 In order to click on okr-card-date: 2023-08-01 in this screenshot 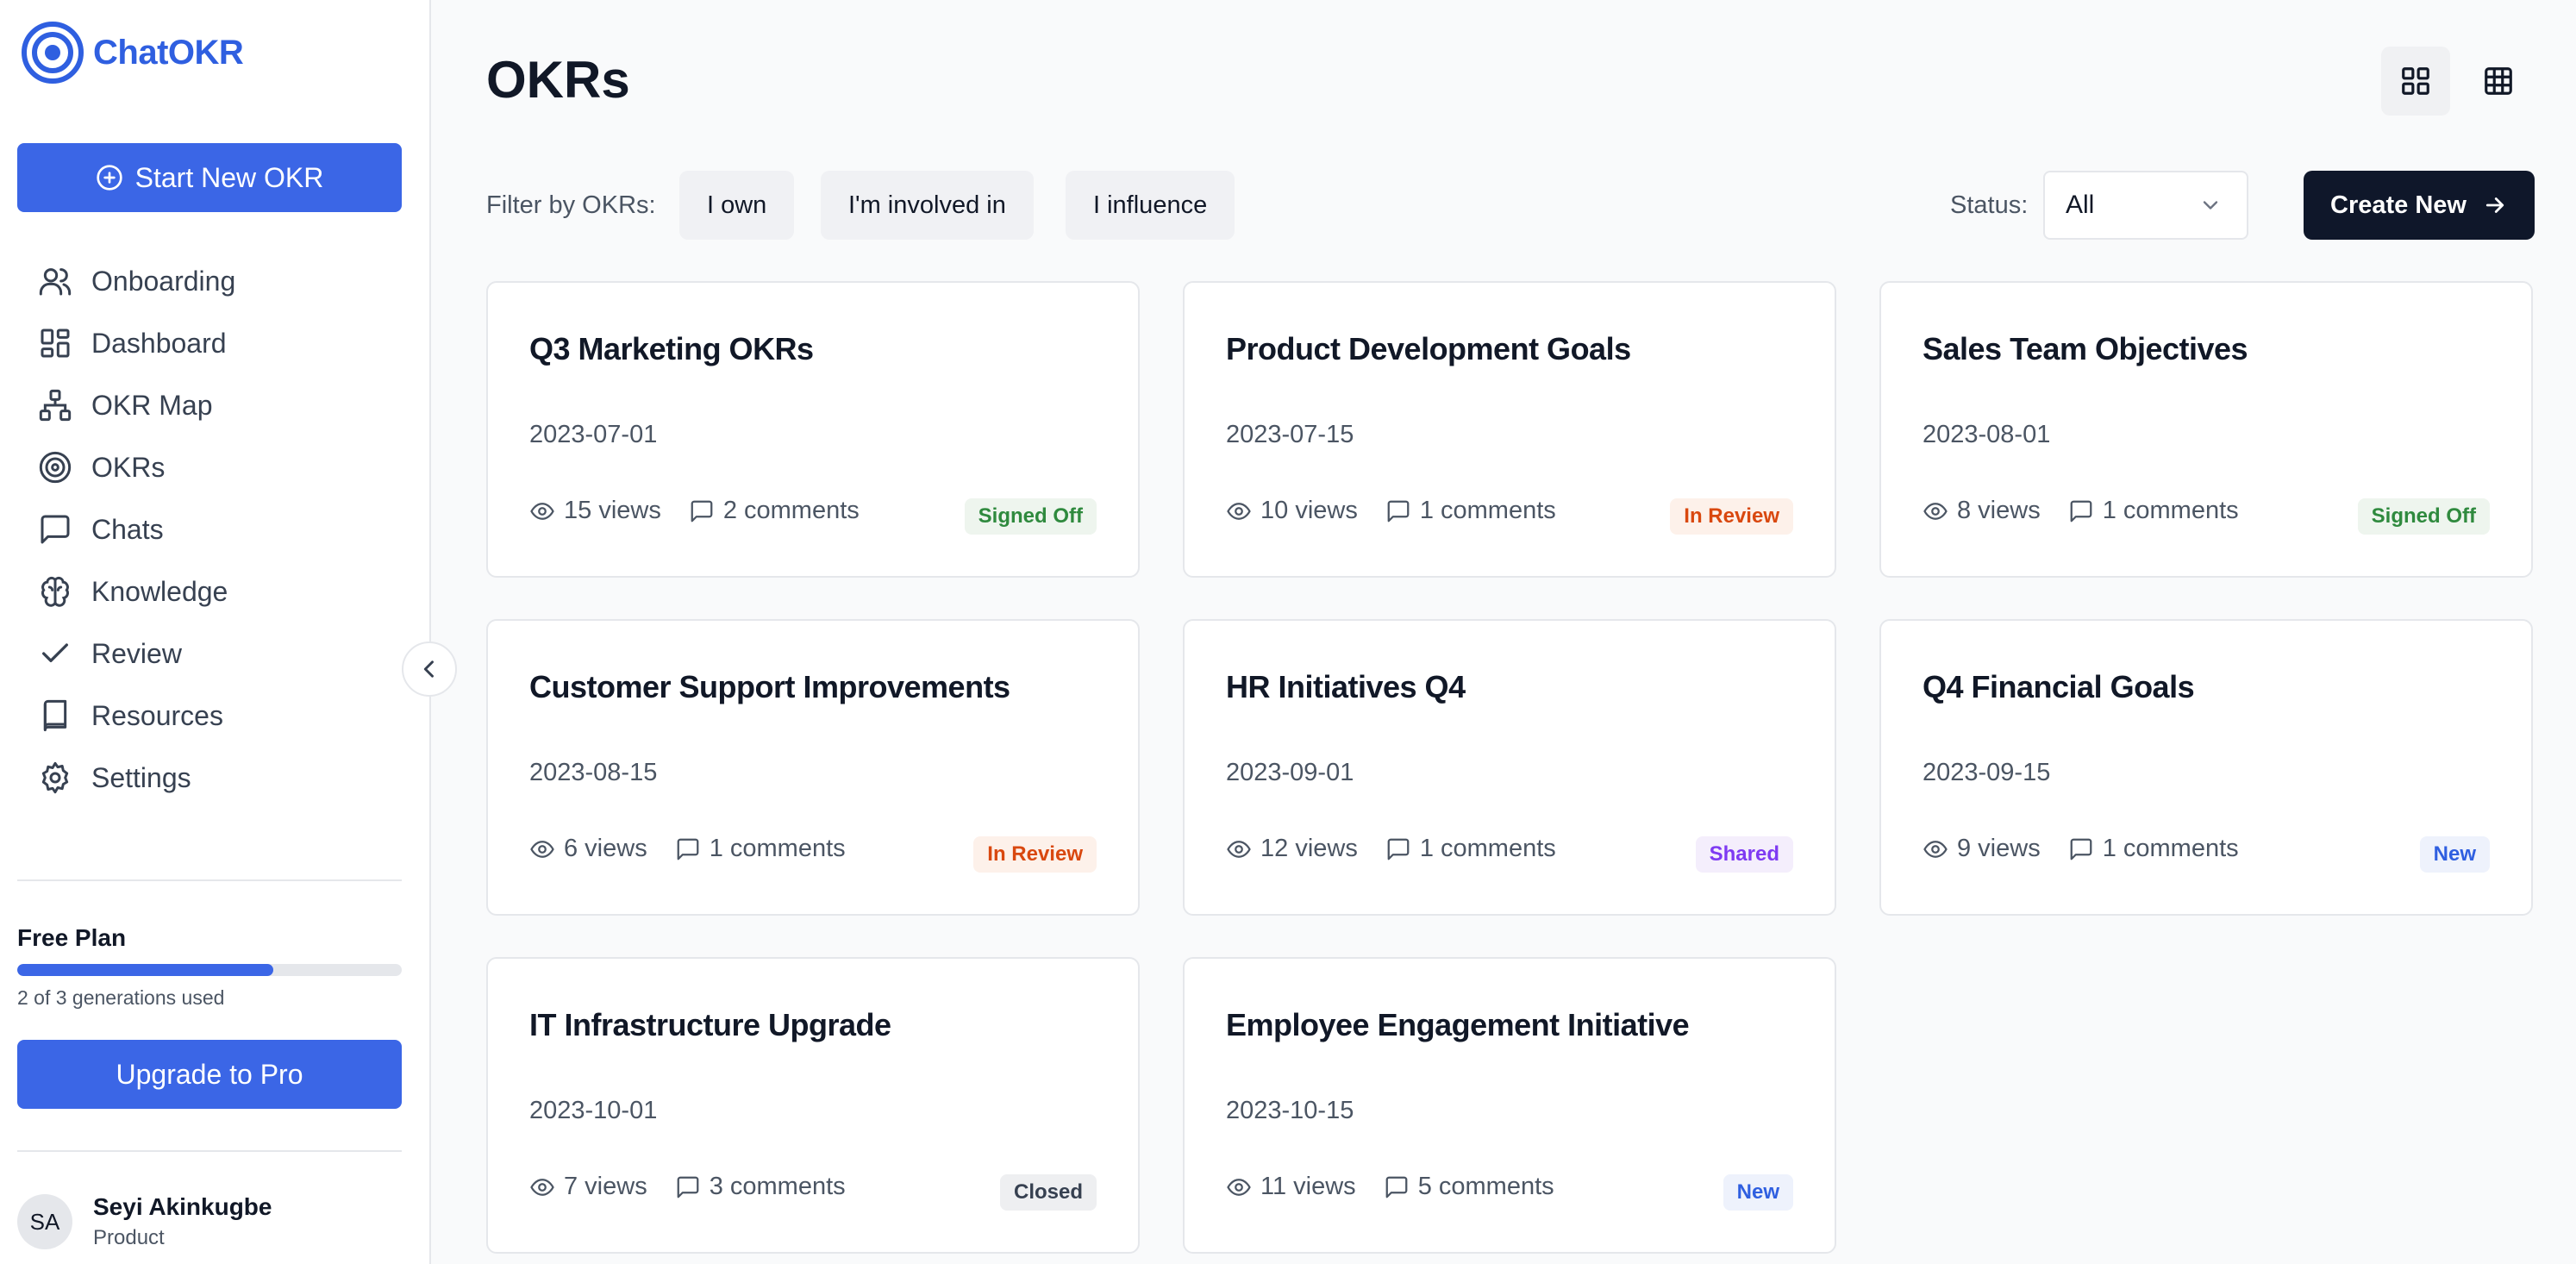, I will do `click(1987, 434)`.